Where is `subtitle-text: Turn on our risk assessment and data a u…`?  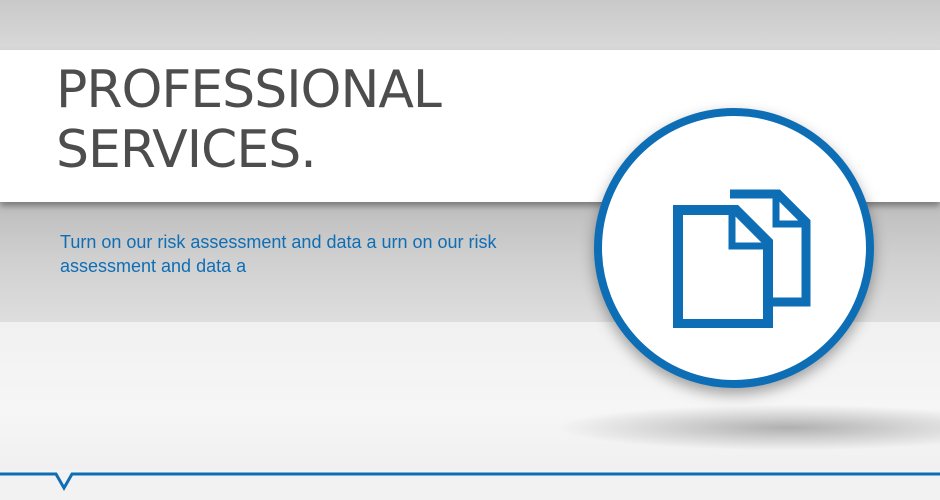 subtitle-text: Turn on our risk assessment and data a u… is located at coordinates (278, 254).